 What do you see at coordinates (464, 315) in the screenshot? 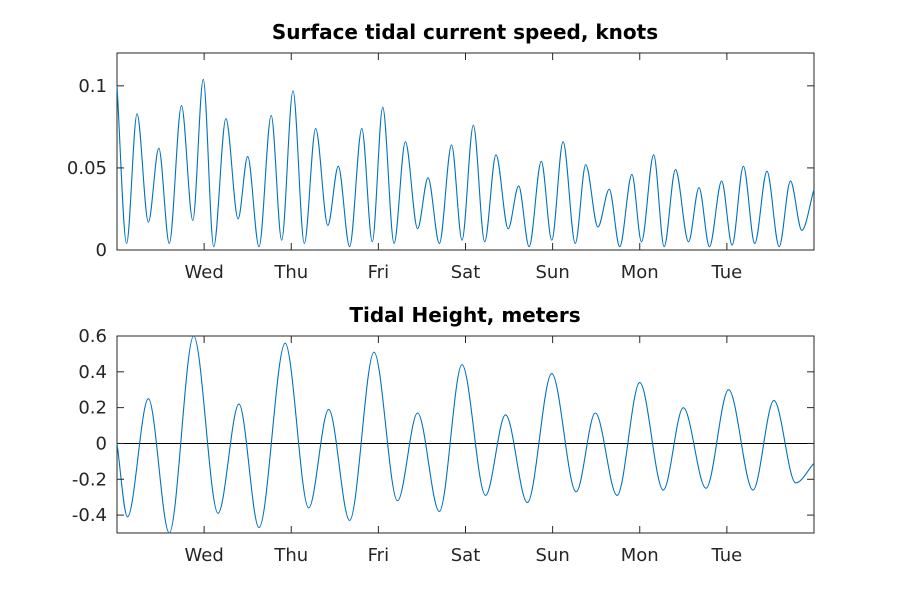
I see `chart-title: Tidal Height, meters` at bounding box center [464, 315].